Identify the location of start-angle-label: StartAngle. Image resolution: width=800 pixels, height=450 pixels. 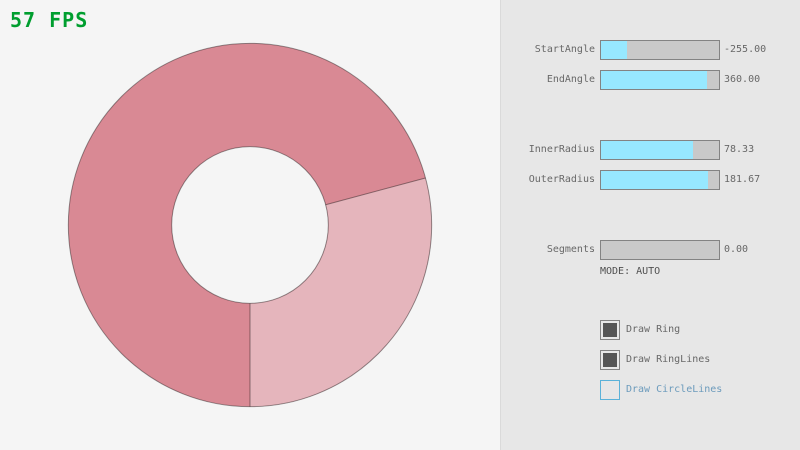
(564, 49).